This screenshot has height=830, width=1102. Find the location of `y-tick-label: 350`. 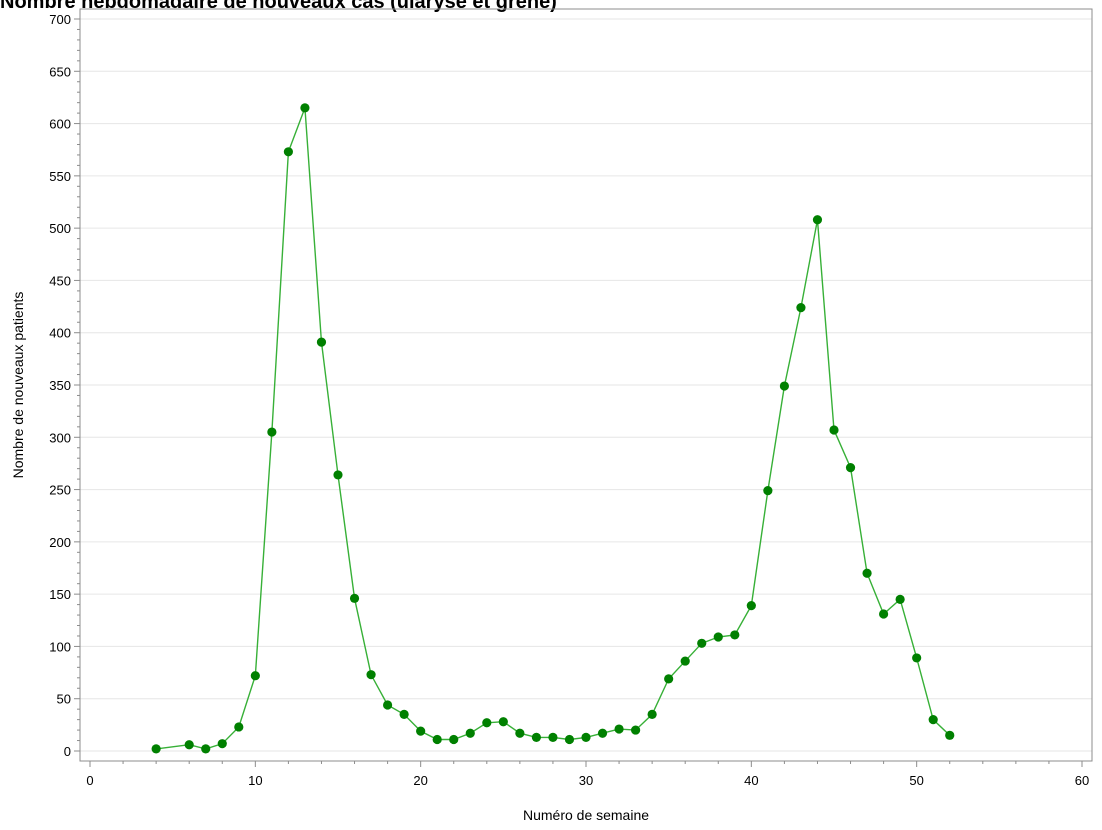

y-tick-label: 350 is located at coordinates (60, 385).